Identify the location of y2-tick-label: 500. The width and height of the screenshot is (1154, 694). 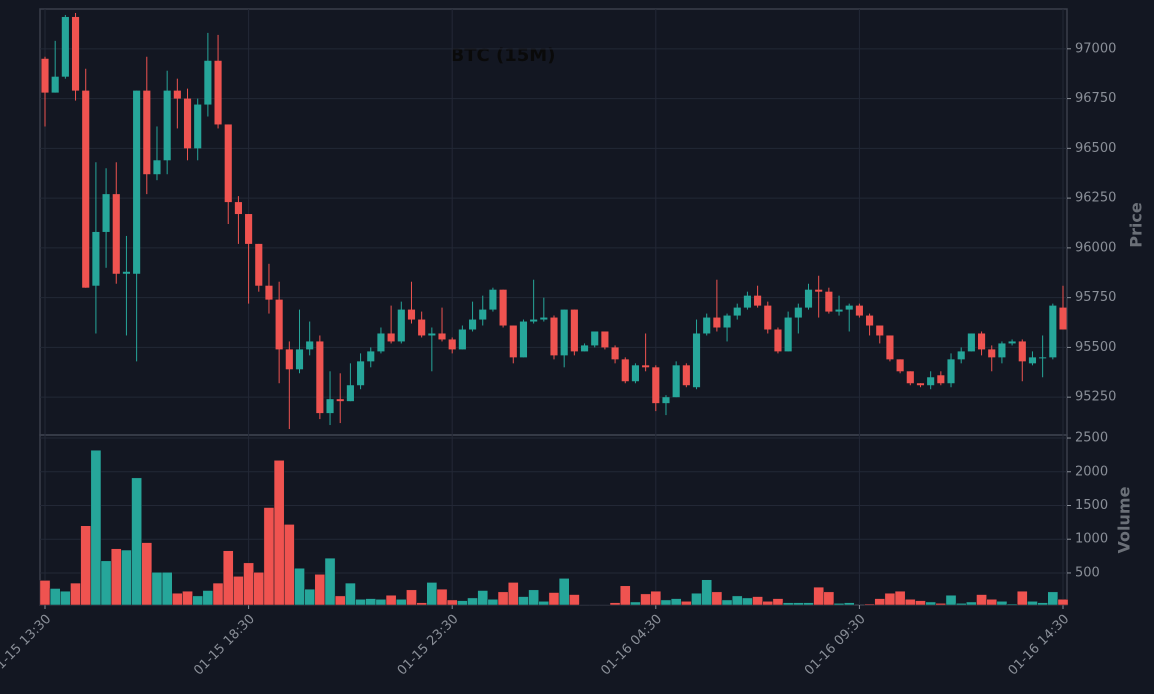
(1087, 572).